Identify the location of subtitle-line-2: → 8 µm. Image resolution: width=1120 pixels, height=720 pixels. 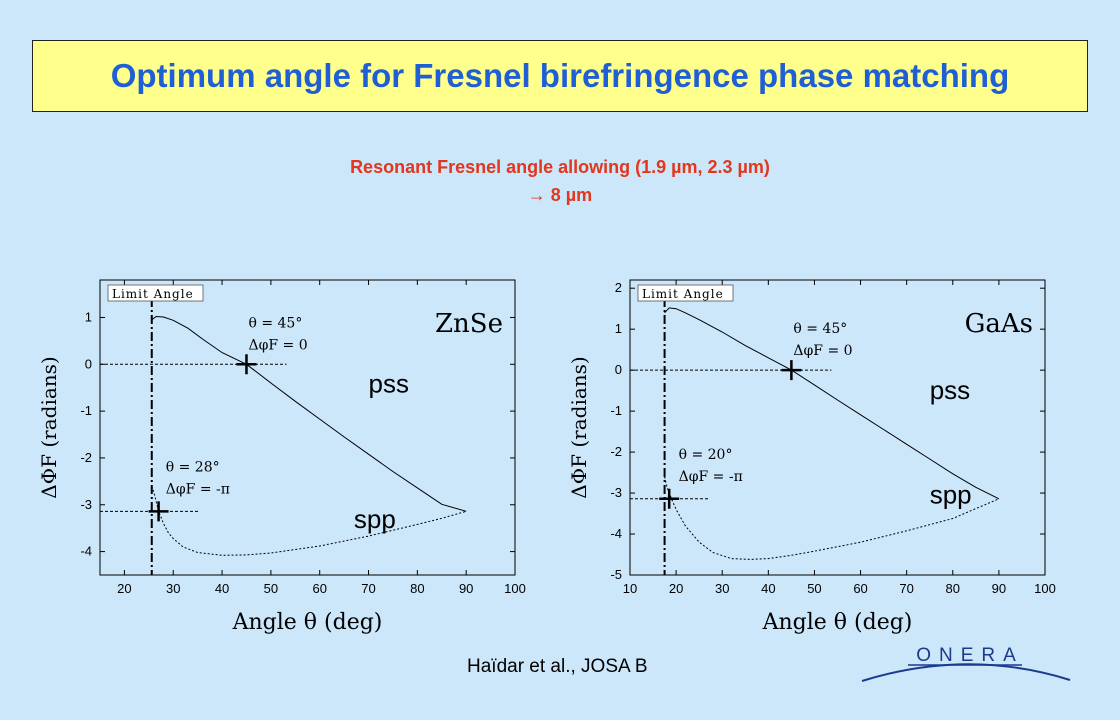
(560, 195).